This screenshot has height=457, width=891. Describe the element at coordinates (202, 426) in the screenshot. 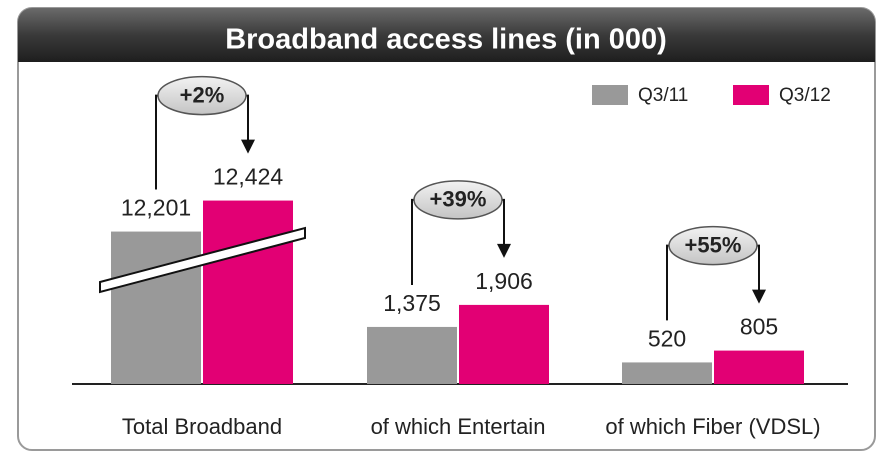

I see `x-tick-label: Total Broadband` at that location.